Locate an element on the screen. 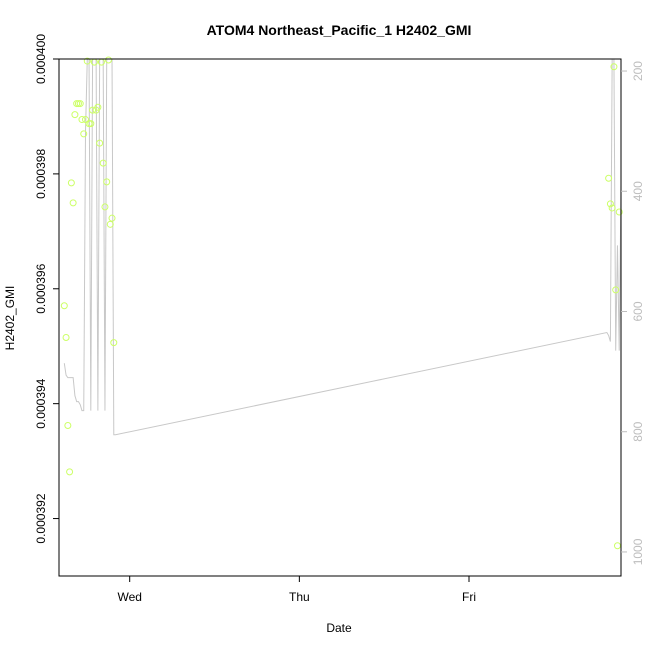 The height and width of the screenshot is (650, 650). y-tick-label-left: 0.000400 is located at coordinates (41, 59).